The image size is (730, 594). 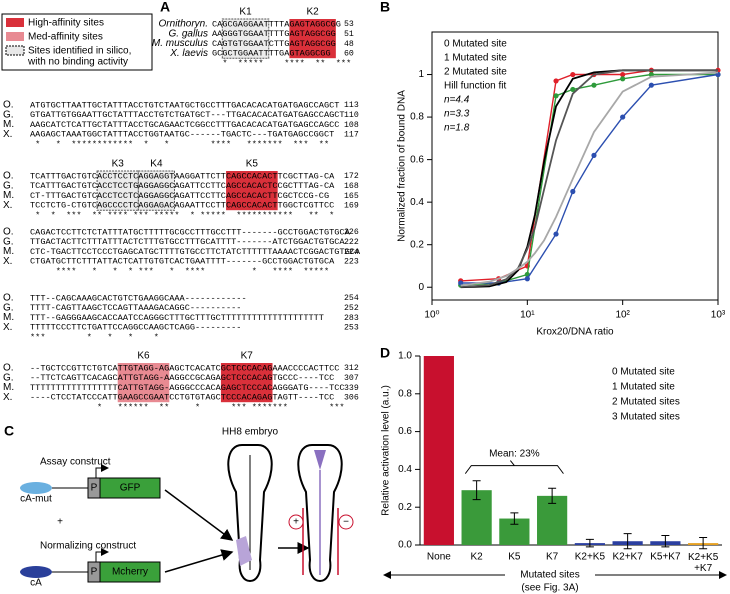 What do you see at coordinates (514, 467) in the screenshot?
I see `brace` at bounding box center [514, 467].